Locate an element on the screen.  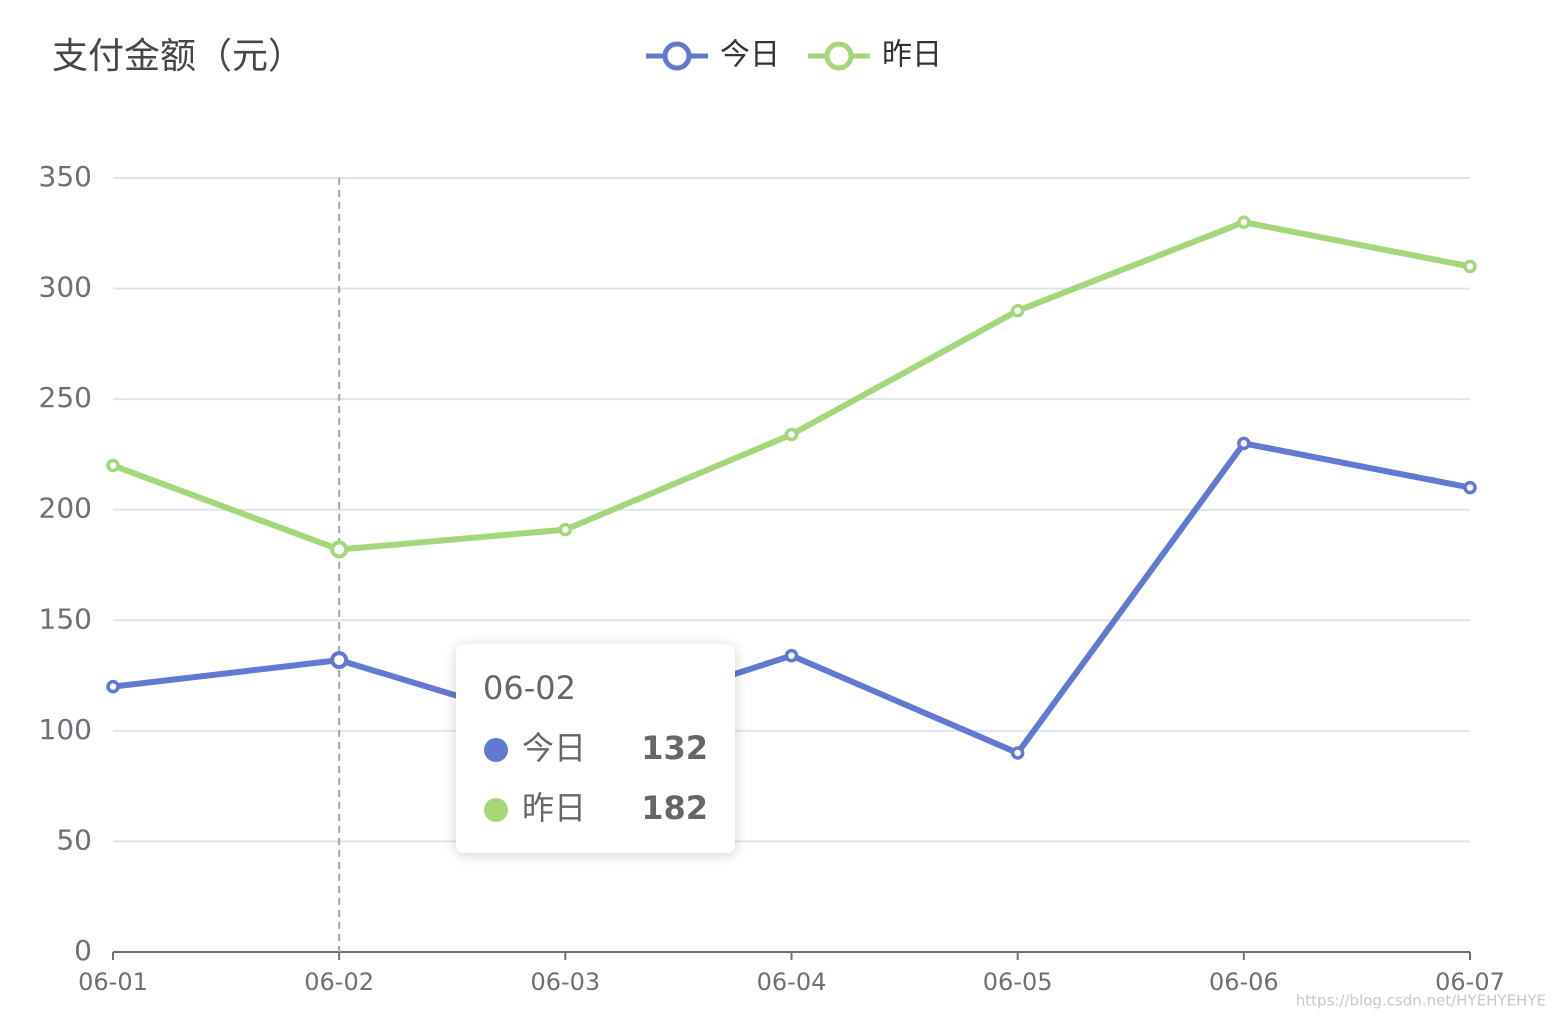
x-tick-label: 06-02 is located at coordinates (339, 982).